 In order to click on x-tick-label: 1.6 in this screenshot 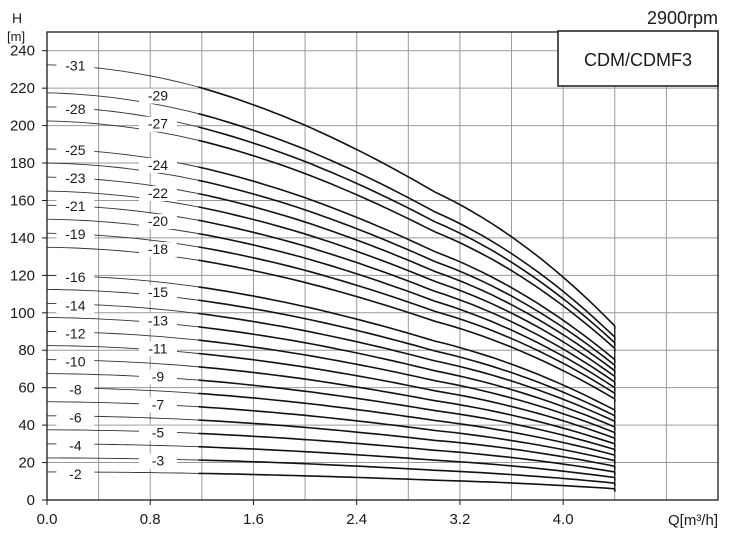, I will do `click(253, 519)`.